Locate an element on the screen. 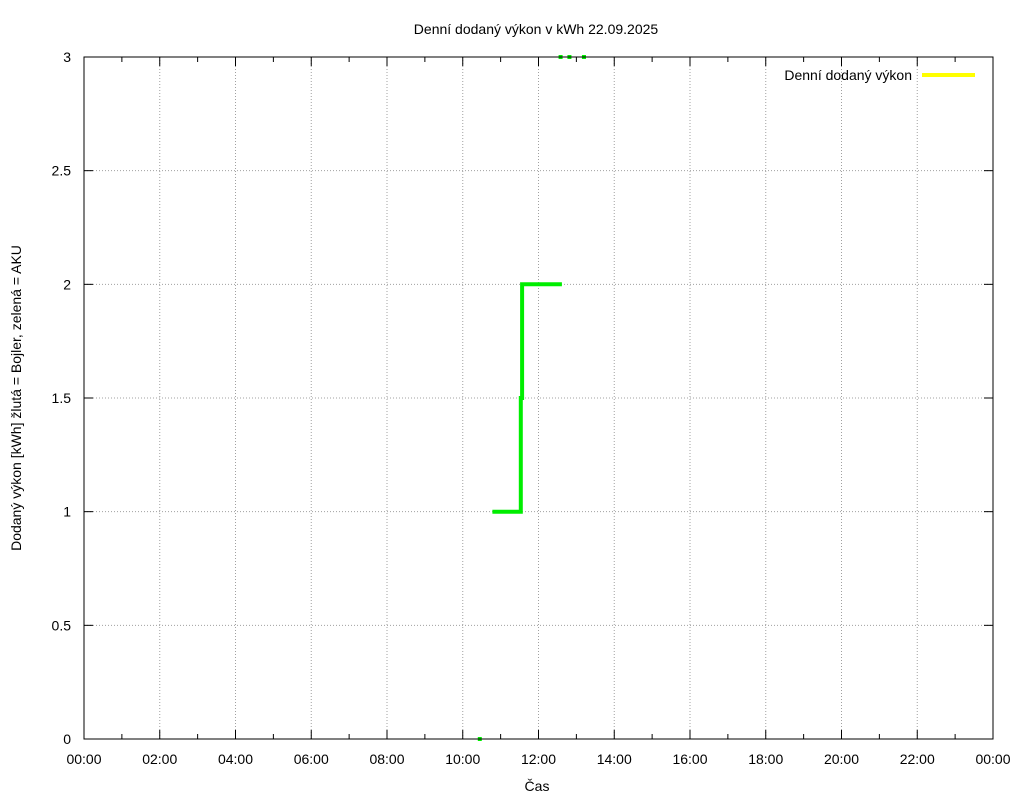 The image size is (1024, 800). x-tick-label: 08:00 is located at coordinates (386, 759).